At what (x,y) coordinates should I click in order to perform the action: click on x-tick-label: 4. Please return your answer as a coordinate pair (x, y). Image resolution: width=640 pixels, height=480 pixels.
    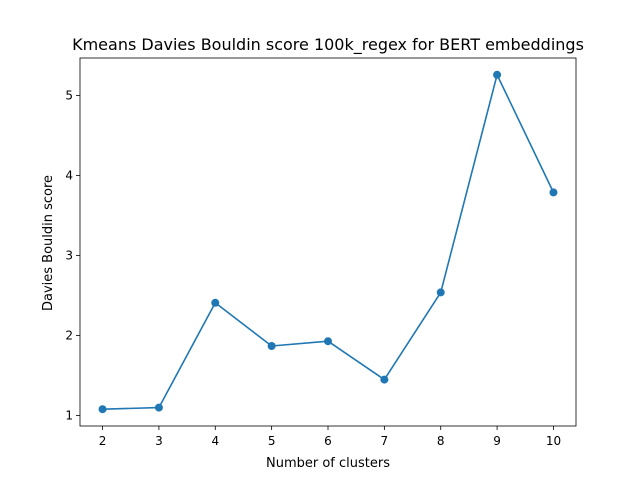
    Looking at the image, I should click on (215, 441).